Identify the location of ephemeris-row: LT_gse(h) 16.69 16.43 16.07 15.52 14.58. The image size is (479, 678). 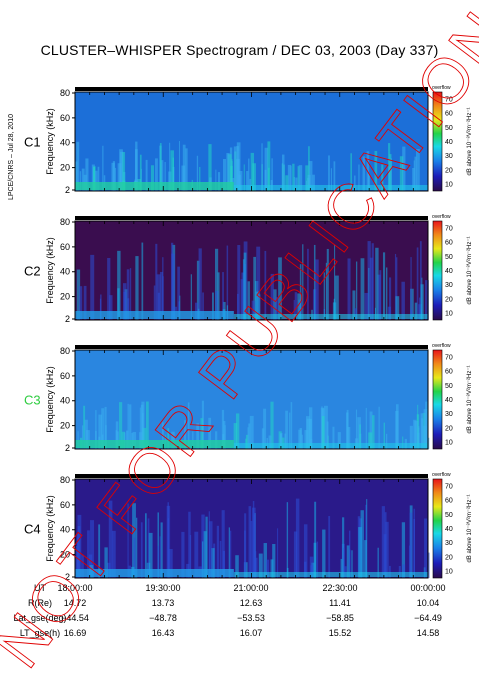
(229, 633).